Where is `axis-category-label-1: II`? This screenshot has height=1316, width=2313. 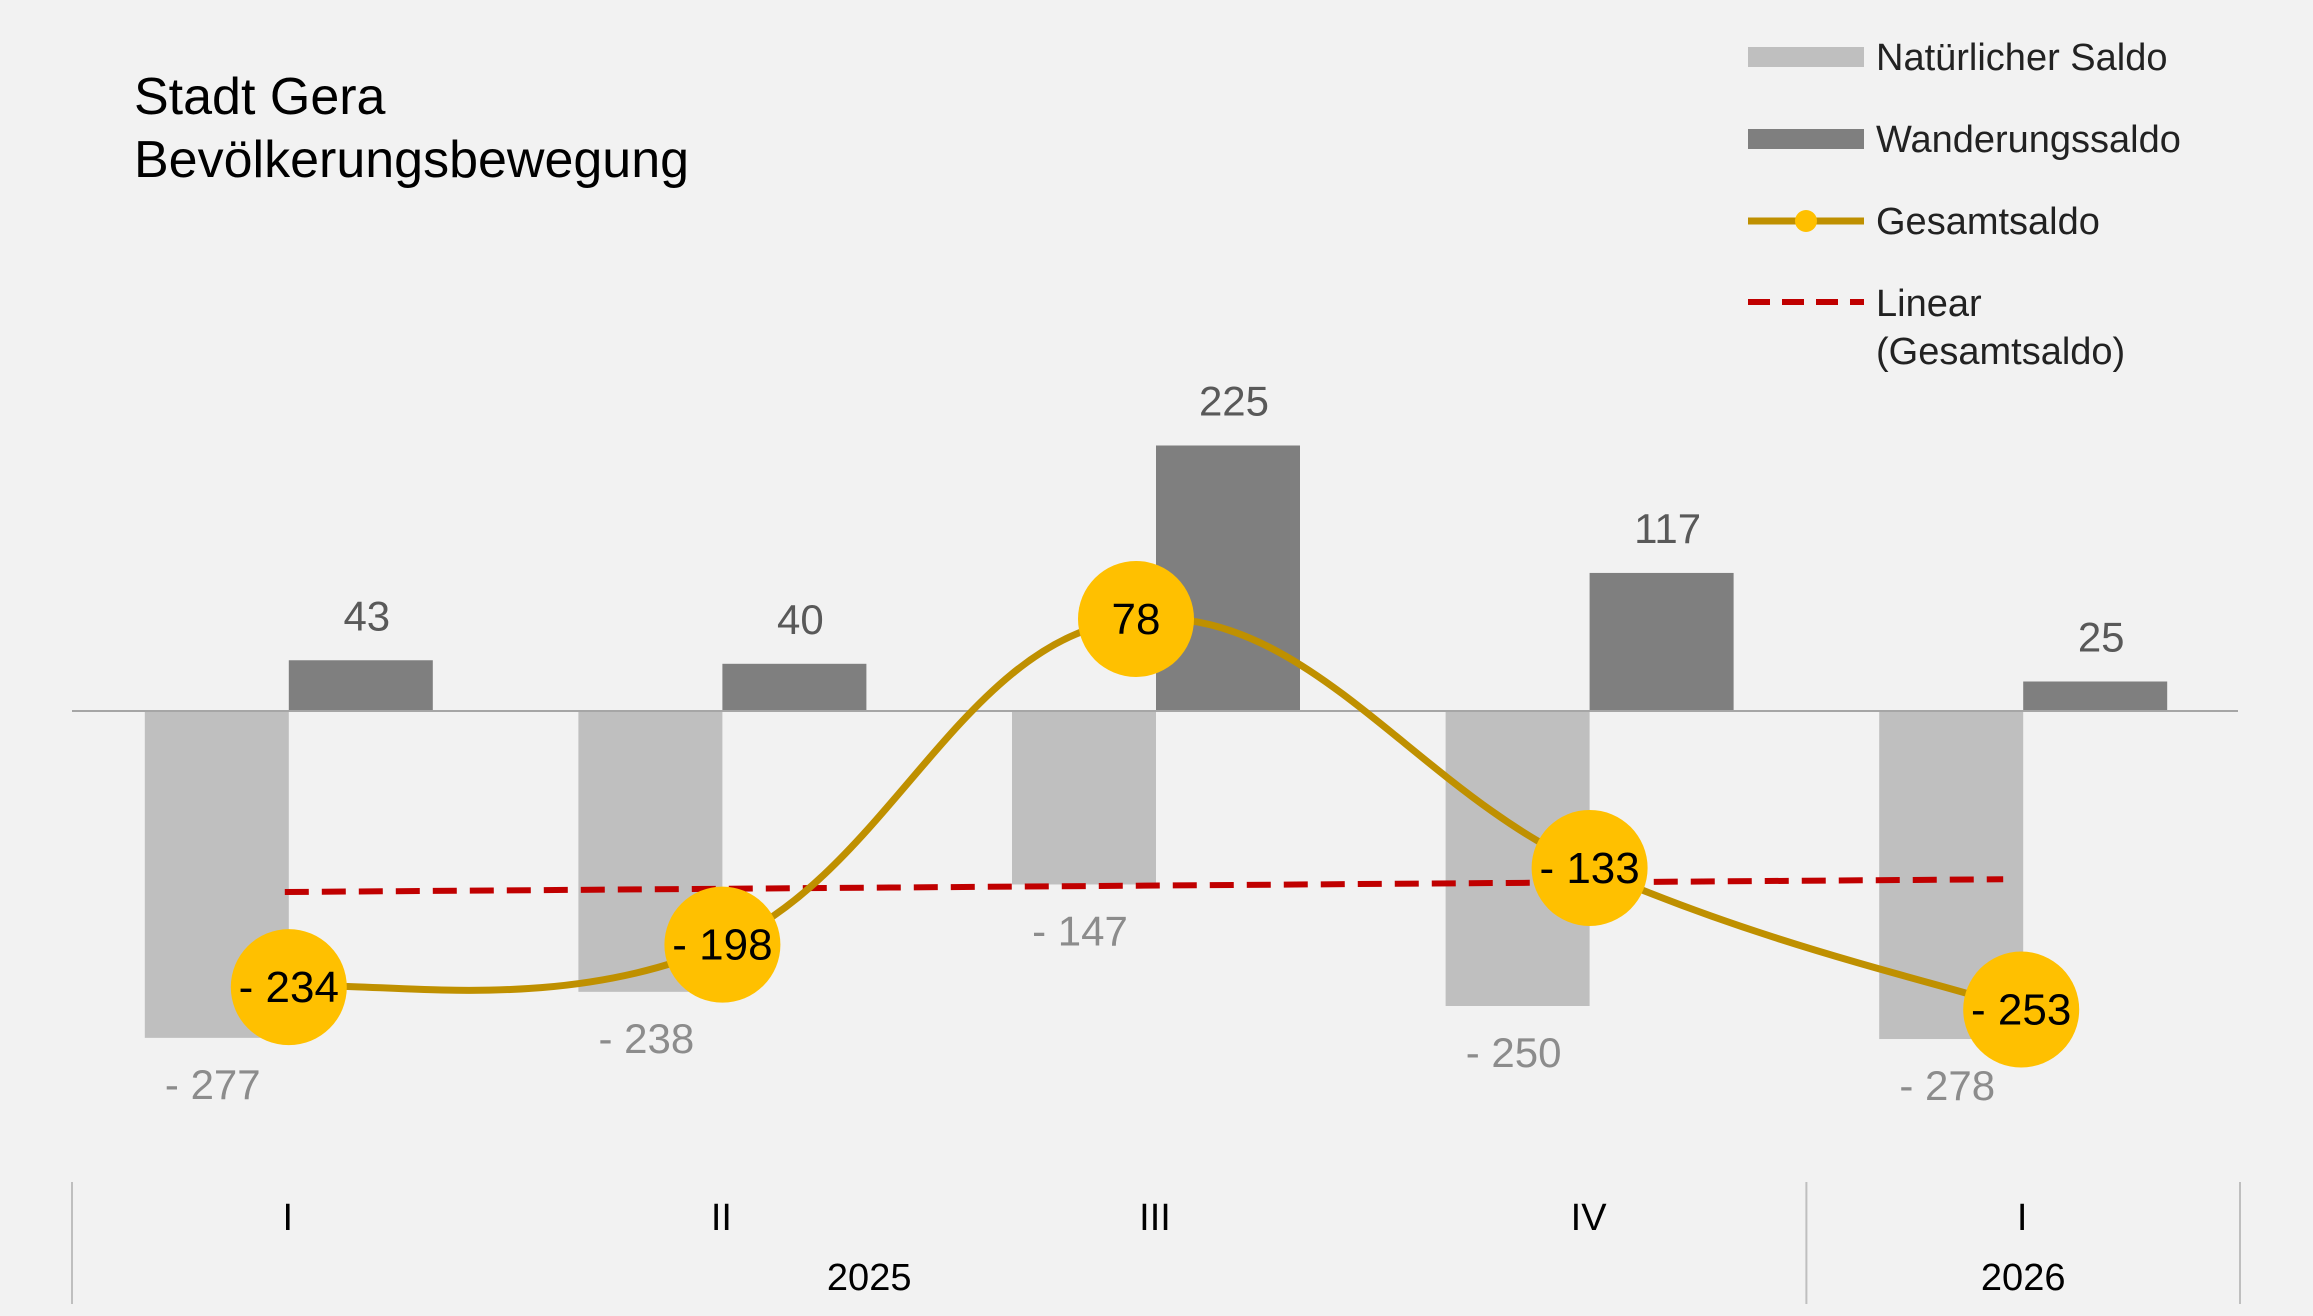 axis-category-label-1: II is located at coordinates (721, 1218).